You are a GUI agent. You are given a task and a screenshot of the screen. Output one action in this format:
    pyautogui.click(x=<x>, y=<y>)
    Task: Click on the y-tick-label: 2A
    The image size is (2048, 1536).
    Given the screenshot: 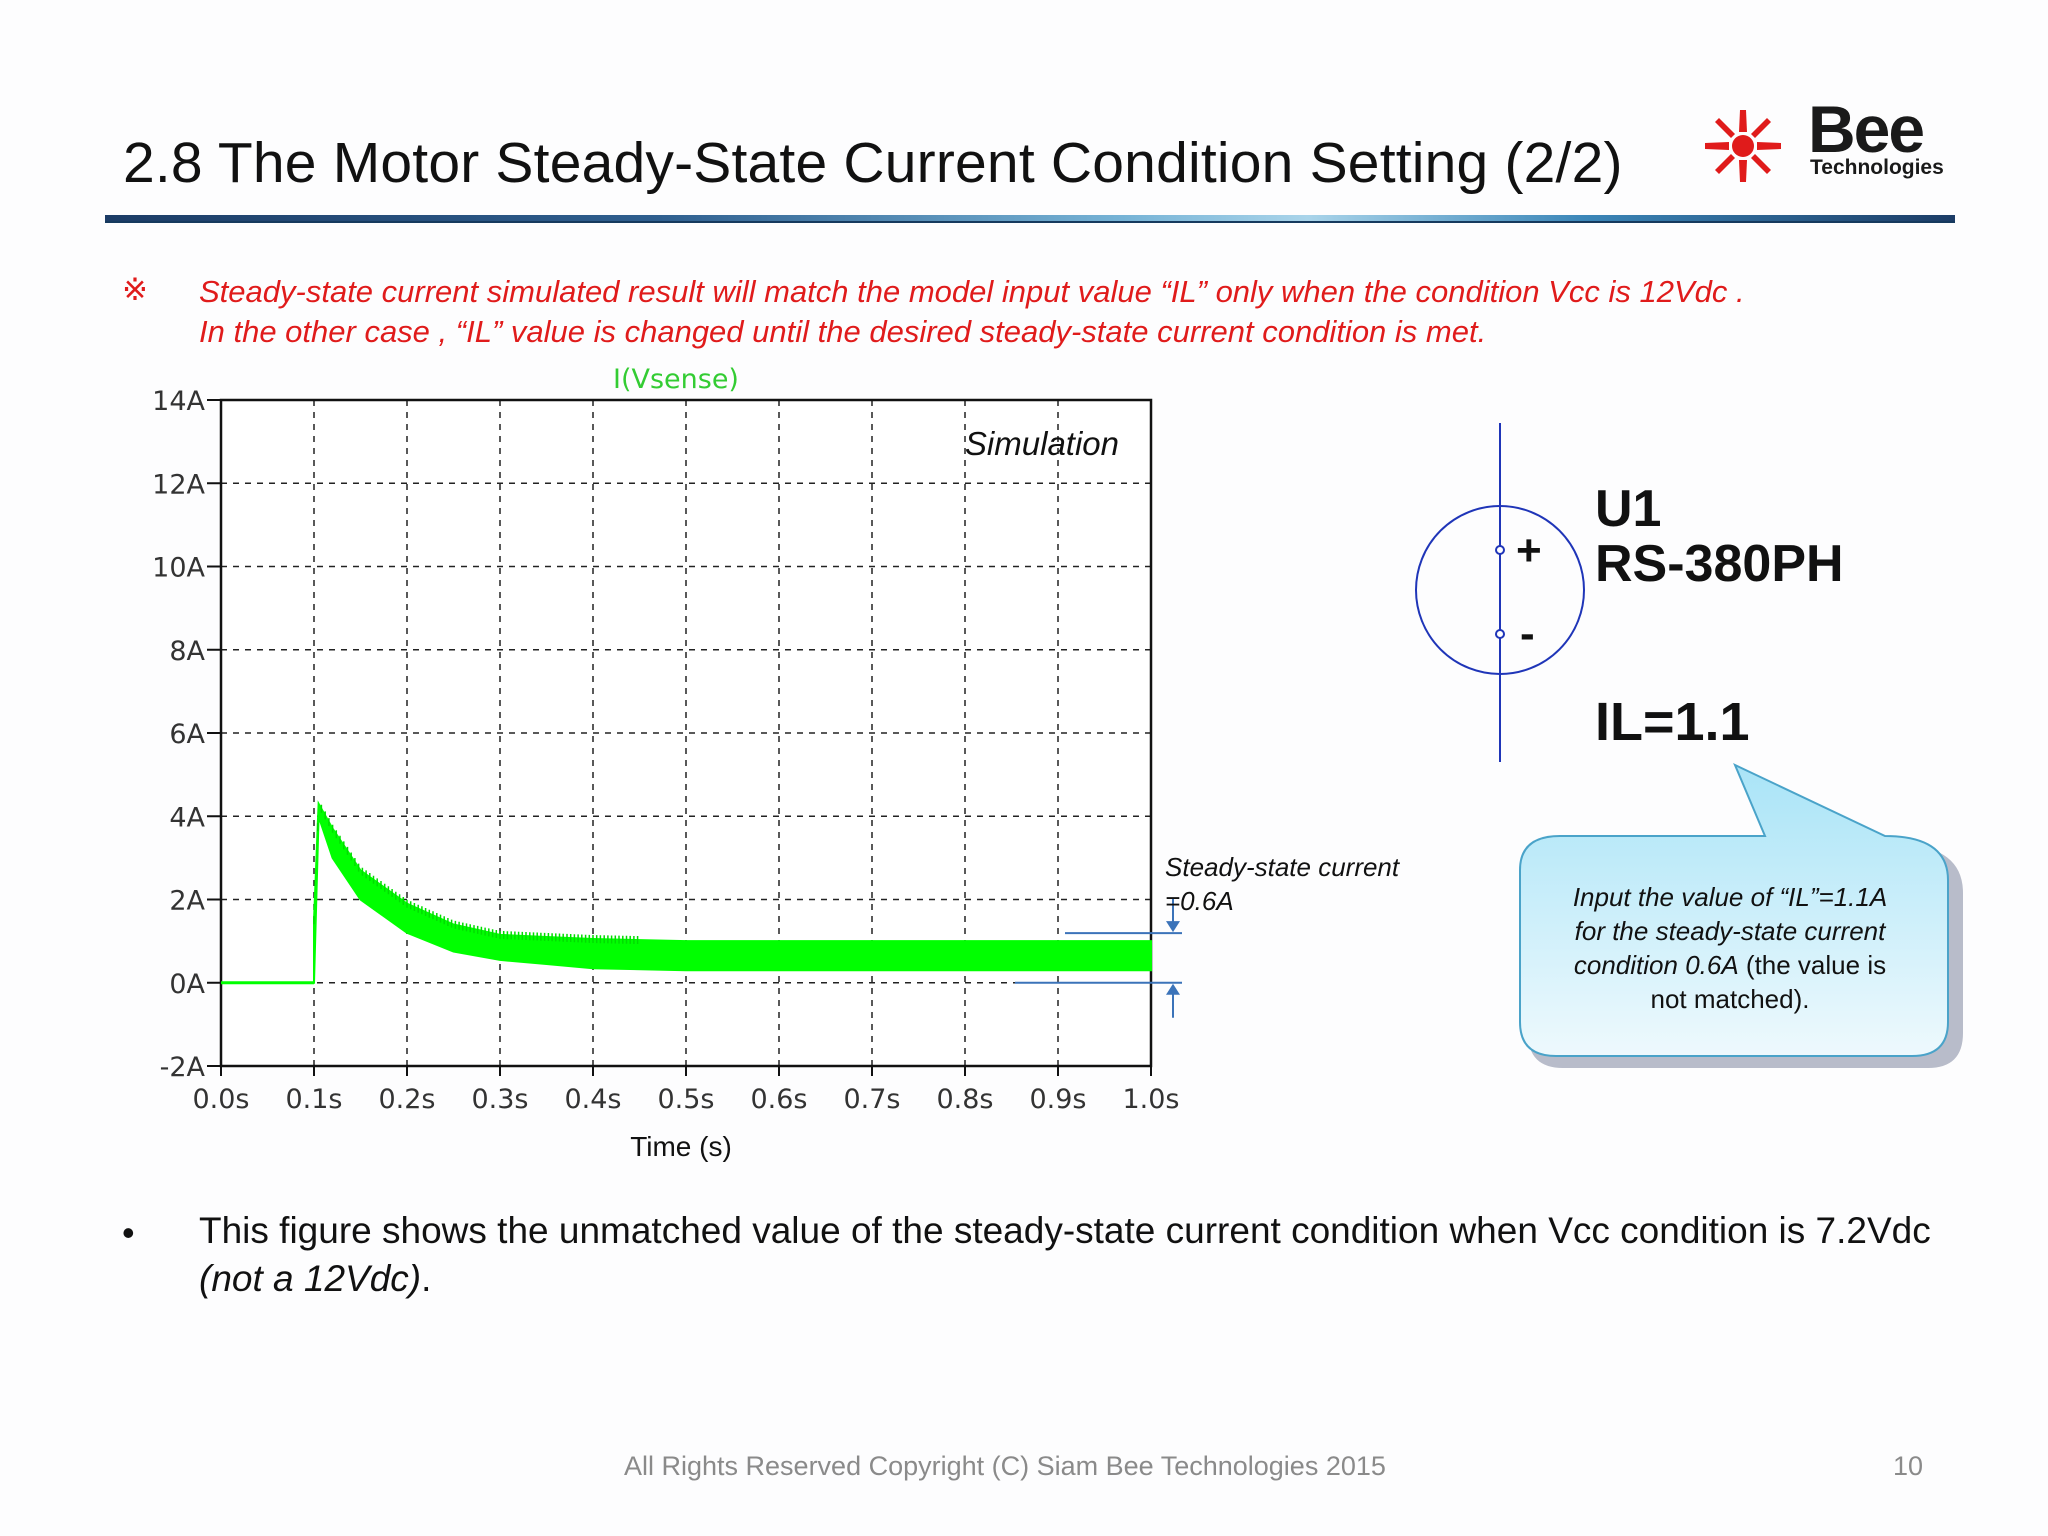 What is the action you would take?
    pyautogui.click(x=187, y=901)
    